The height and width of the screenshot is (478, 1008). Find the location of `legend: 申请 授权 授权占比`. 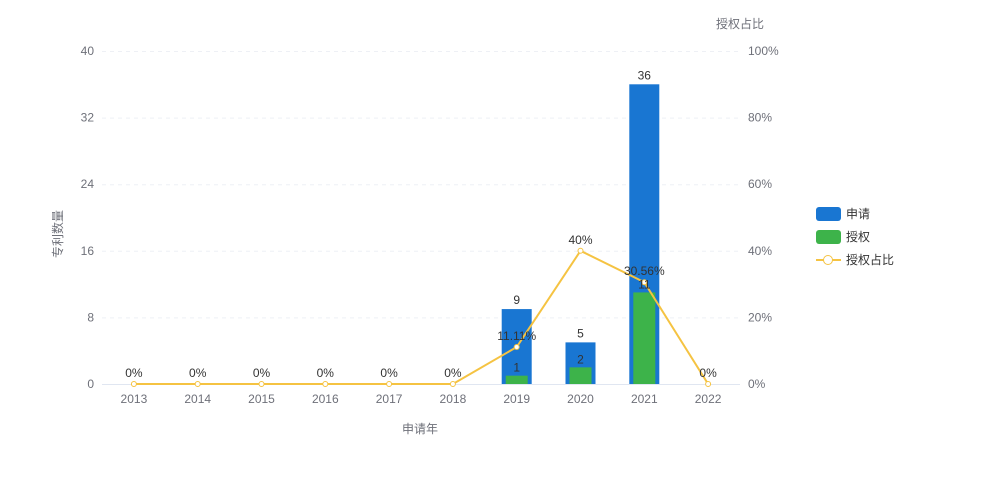

legend: 申请 授权 授权占比 is located at coordinates (855, 236).